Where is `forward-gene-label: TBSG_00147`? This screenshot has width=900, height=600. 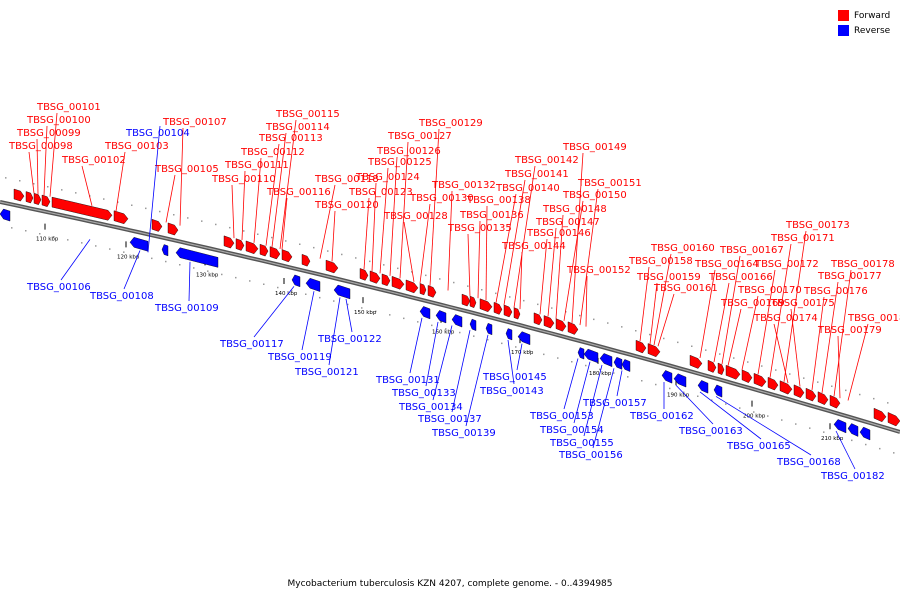
forward-gene-label: TBSG_00147 is located at coordinates (567, 222).